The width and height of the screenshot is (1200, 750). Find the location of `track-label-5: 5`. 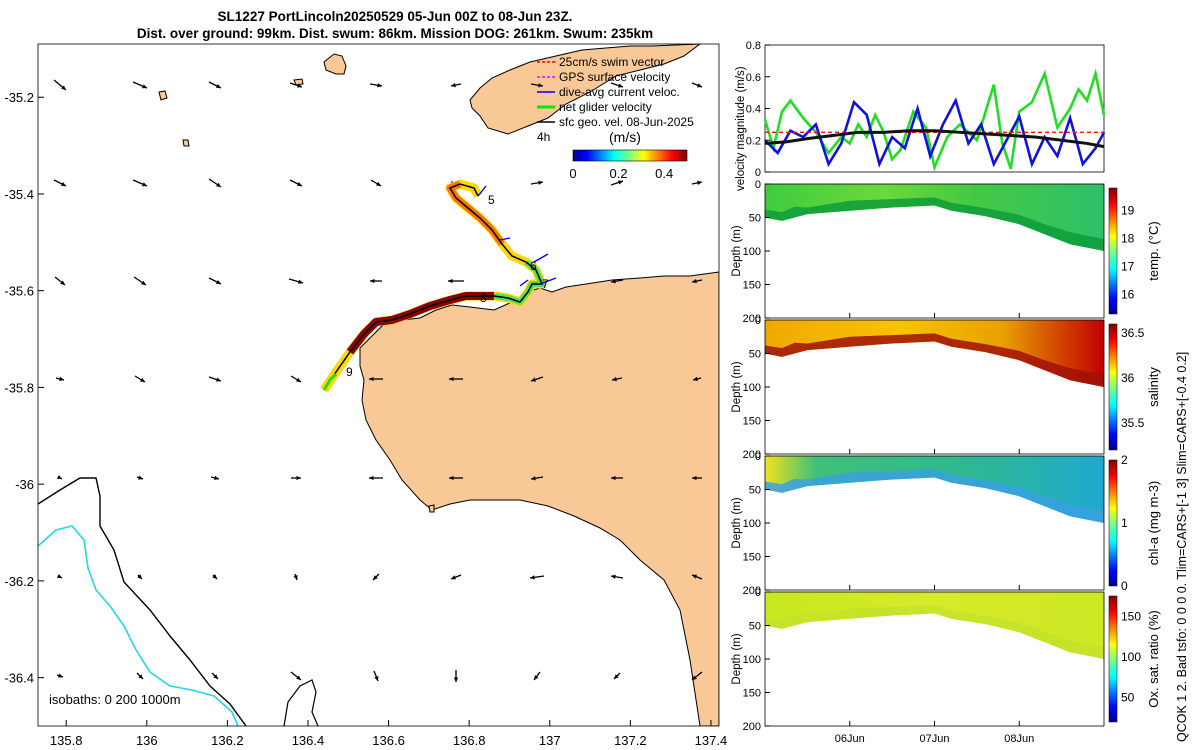

track-label-5: 5 is located at coordinates (491, 200).